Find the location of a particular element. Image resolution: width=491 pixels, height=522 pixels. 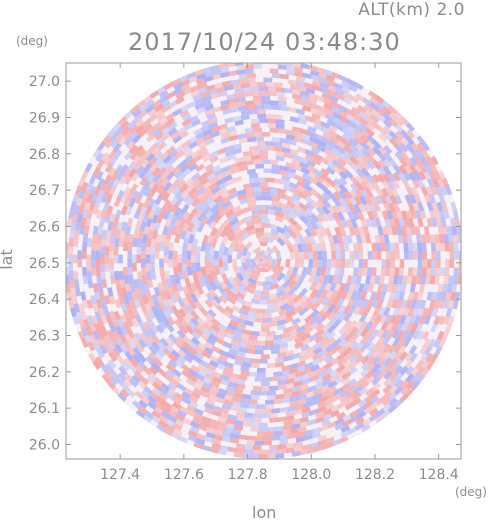

x-tick-label: 127.8 is located at coordinates (248, 475).